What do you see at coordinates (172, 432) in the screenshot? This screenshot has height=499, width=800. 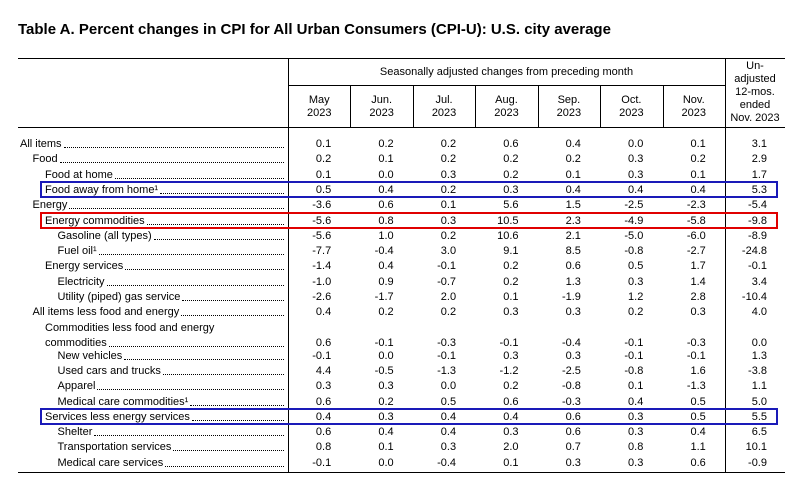 I see `row-label: Shelter` at bounding box center [172, 432].